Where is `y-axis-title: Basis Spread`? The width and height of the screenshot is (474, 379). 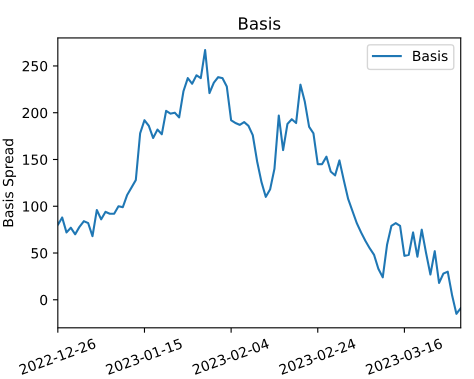
y-axis-title: Basis Spread is located at coordinates (9, 182).